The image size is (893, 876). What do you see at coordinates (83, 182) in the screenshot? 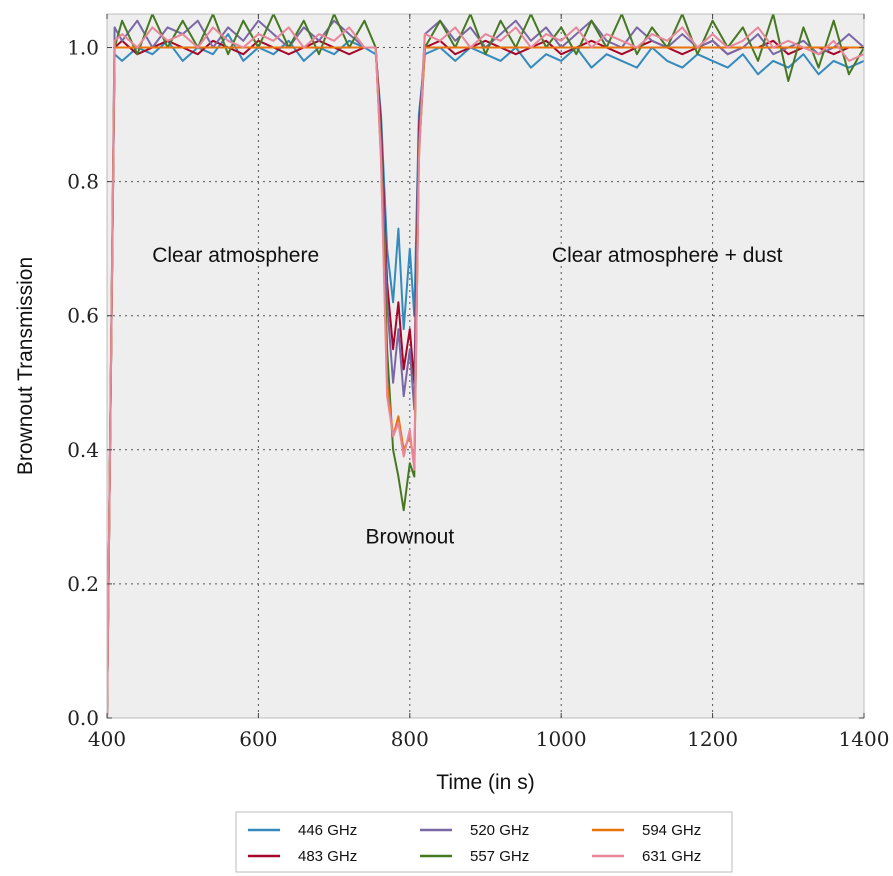
I see `y-tick-label-4: 0.8` at bounding box center [83, 182].